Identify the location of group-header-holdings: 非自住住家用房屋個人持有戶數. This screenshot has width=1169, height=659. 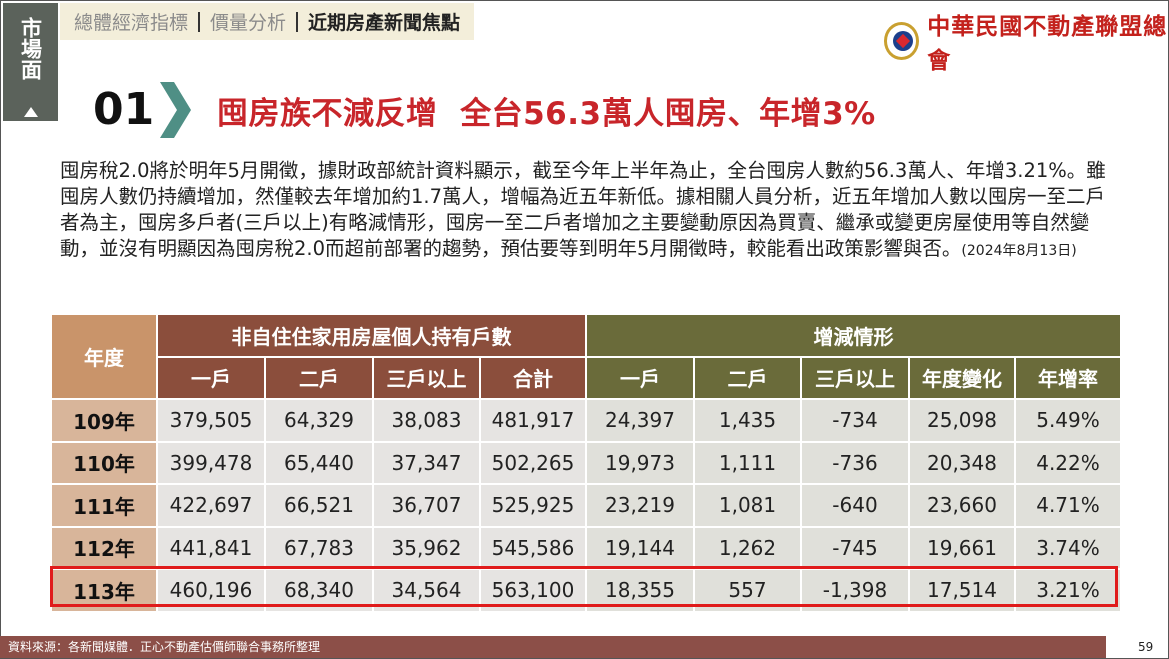
(371, 335).